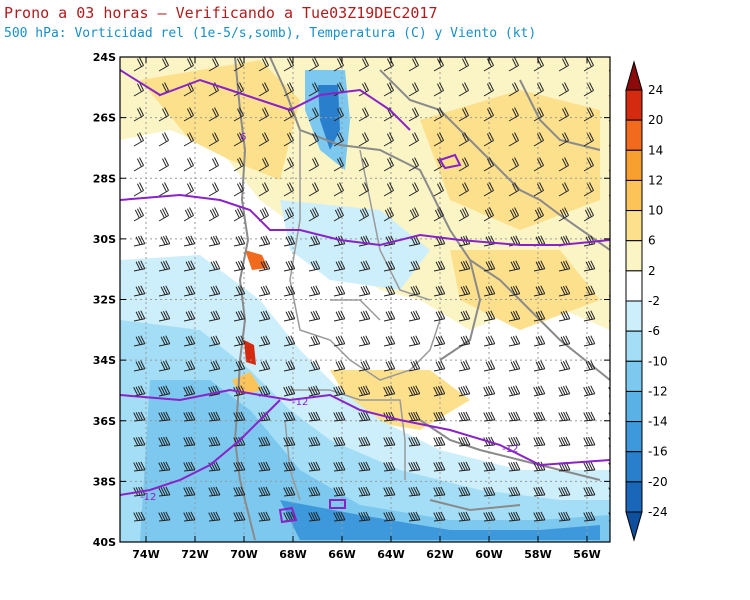  I want to click on colorbar-label: 12, so click(655, 180).